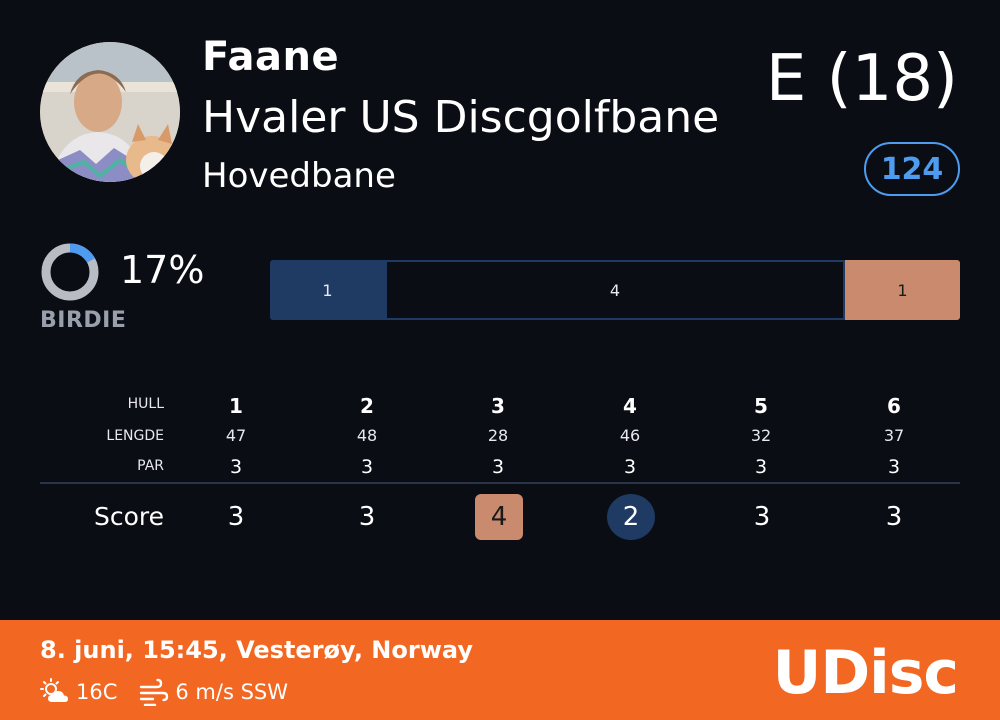  I want to click on distribution-par-count: 4, so click(615, 290).